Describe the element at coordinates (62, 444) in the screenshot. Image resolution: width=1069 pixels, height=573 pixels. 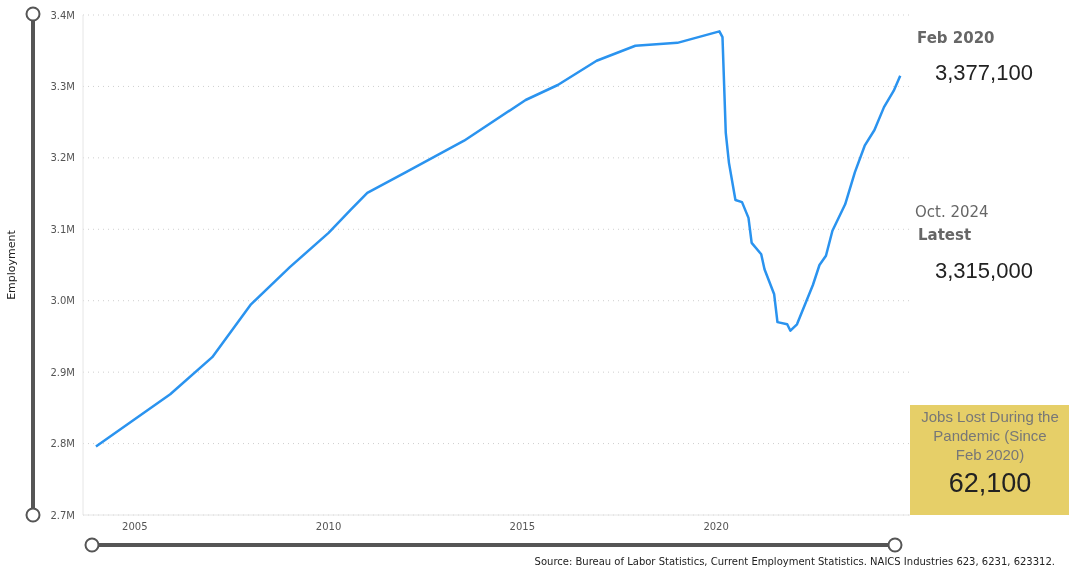
I see `y-tick-label: 2.8M` at that location.